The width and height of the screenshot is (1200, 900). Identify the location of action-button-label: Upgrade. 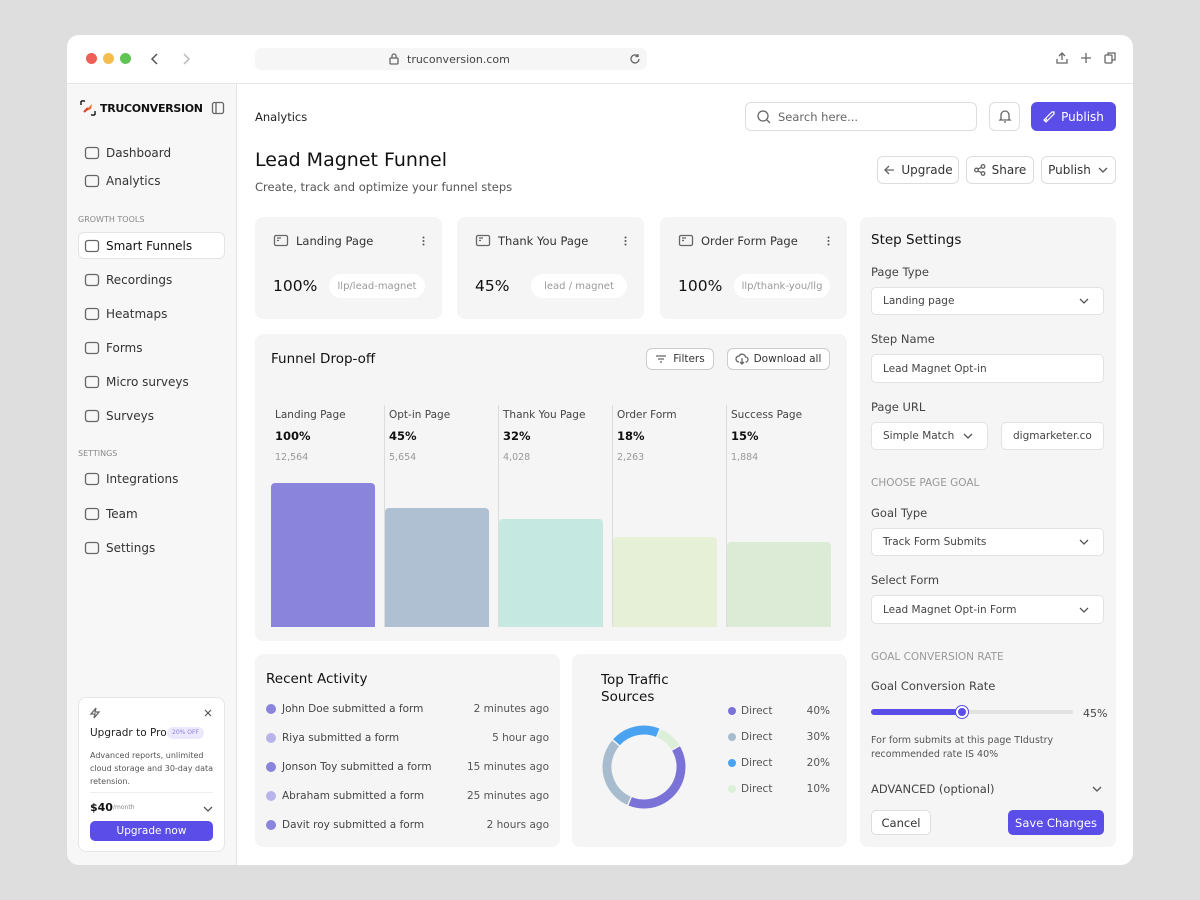
(927, 170).